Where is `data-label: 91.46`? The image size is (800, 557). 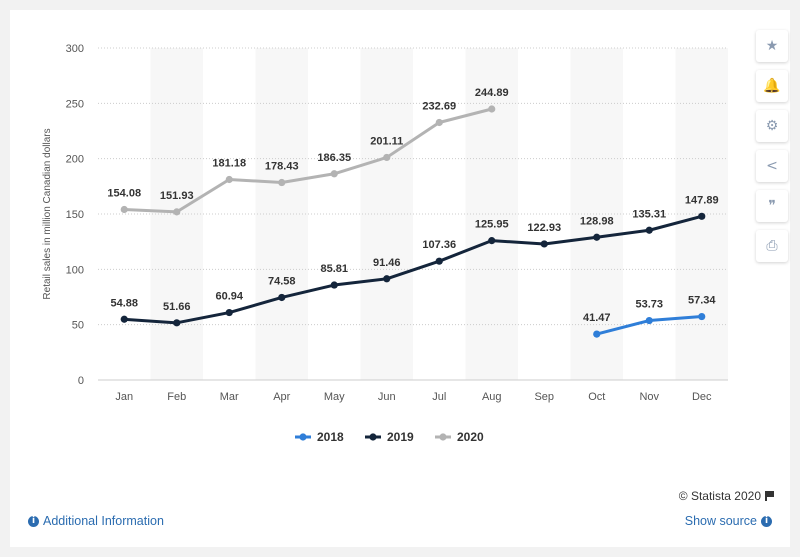
data-label: 91.46 is located at coordinates (387, 263).